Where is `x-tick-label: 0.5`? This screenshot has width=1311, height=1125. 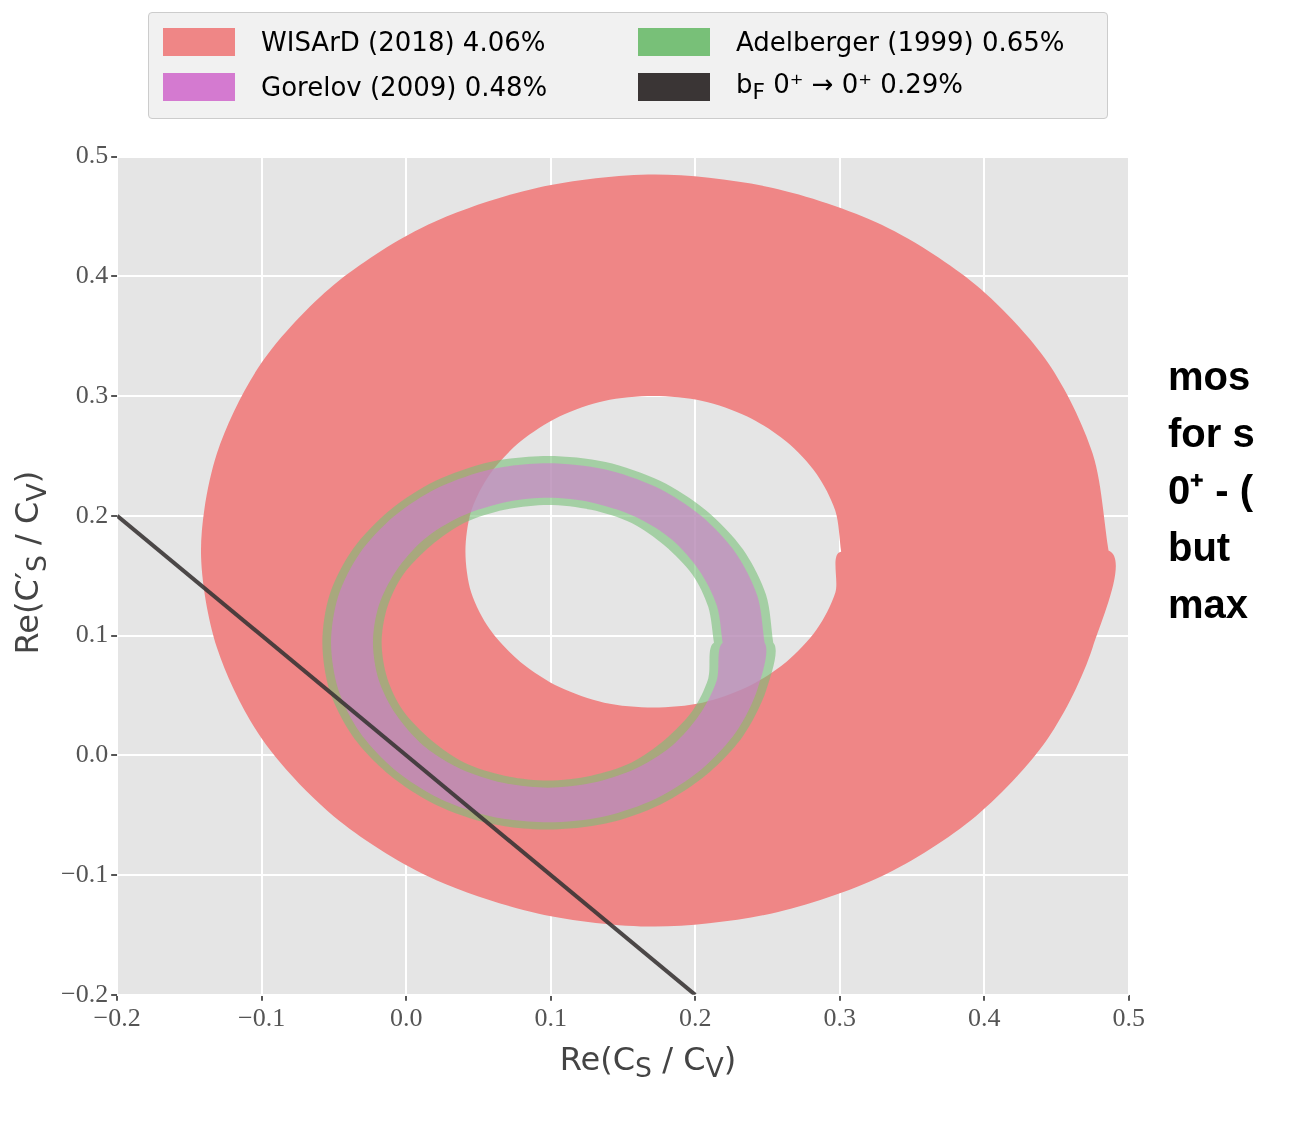
x-tick-label: 0.5 is located at coordinates (1128, 1018).